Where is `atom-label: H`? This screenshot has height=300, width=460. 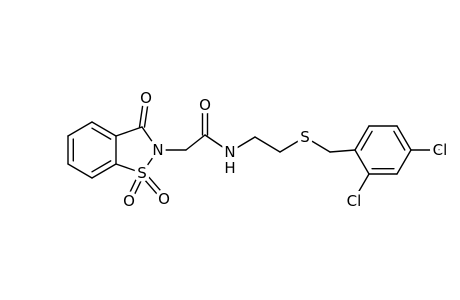 atom-label: H is located at coordinates (229, 168).